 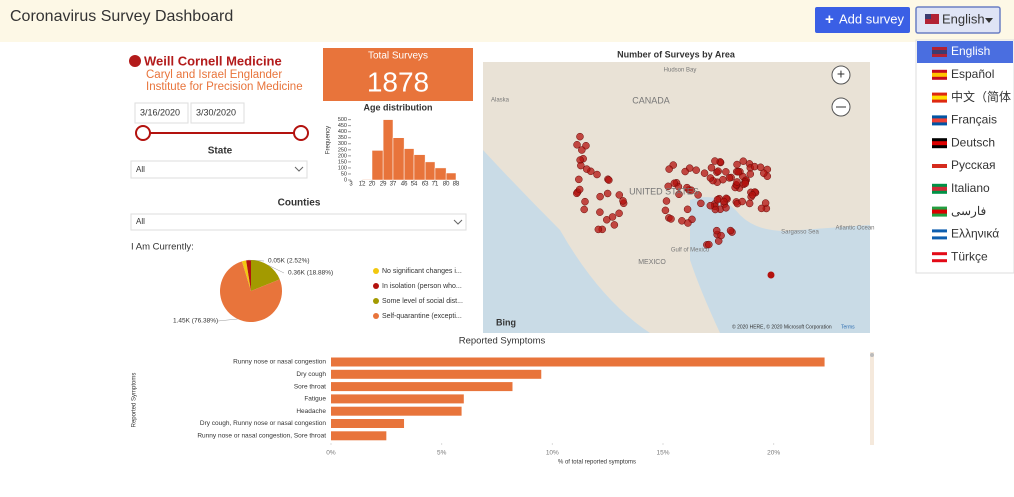 I want to click on y-axis-label: Reported Symptoms, so click(x=135, y=400).